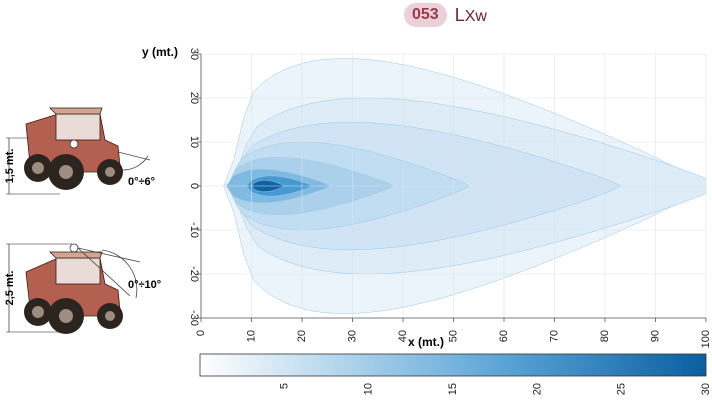  Describe the element at coordinates (475, 16) in the screenshot. I see `product-name-rest: Xw` at that location.